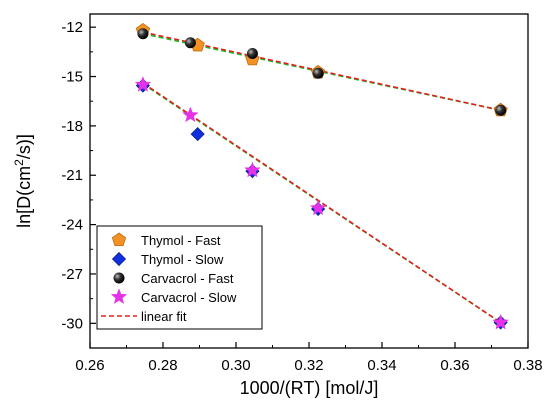 This screenshot has height=417, width=550. I want to click on y-tick-label: -30, so click(72, 323).